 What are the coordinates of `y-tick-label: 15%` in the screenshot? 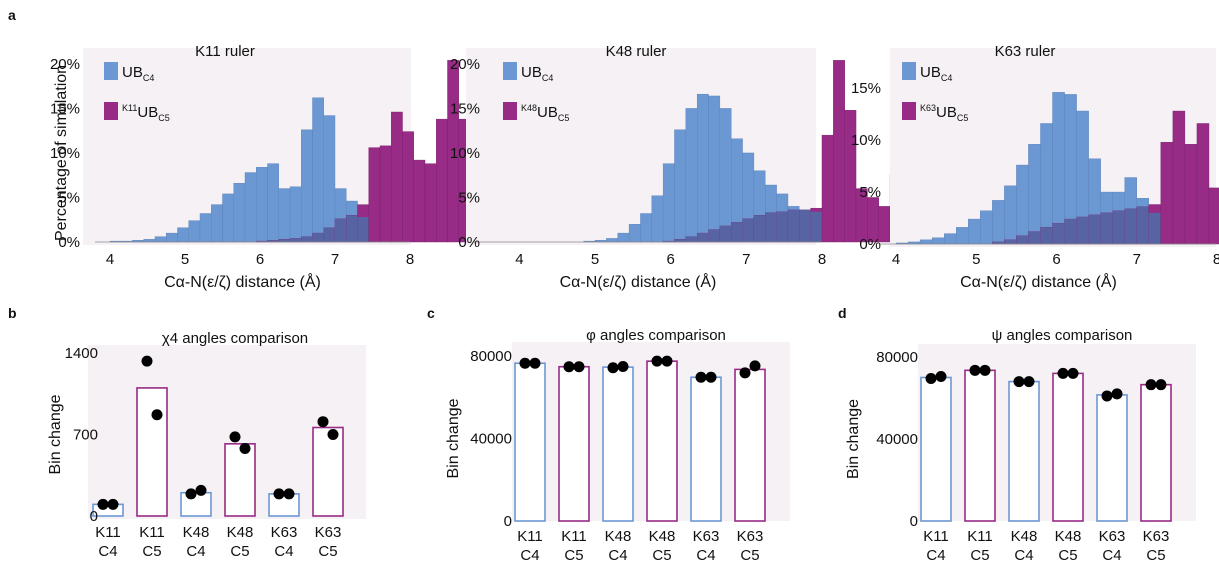 It's located at (465, 108).